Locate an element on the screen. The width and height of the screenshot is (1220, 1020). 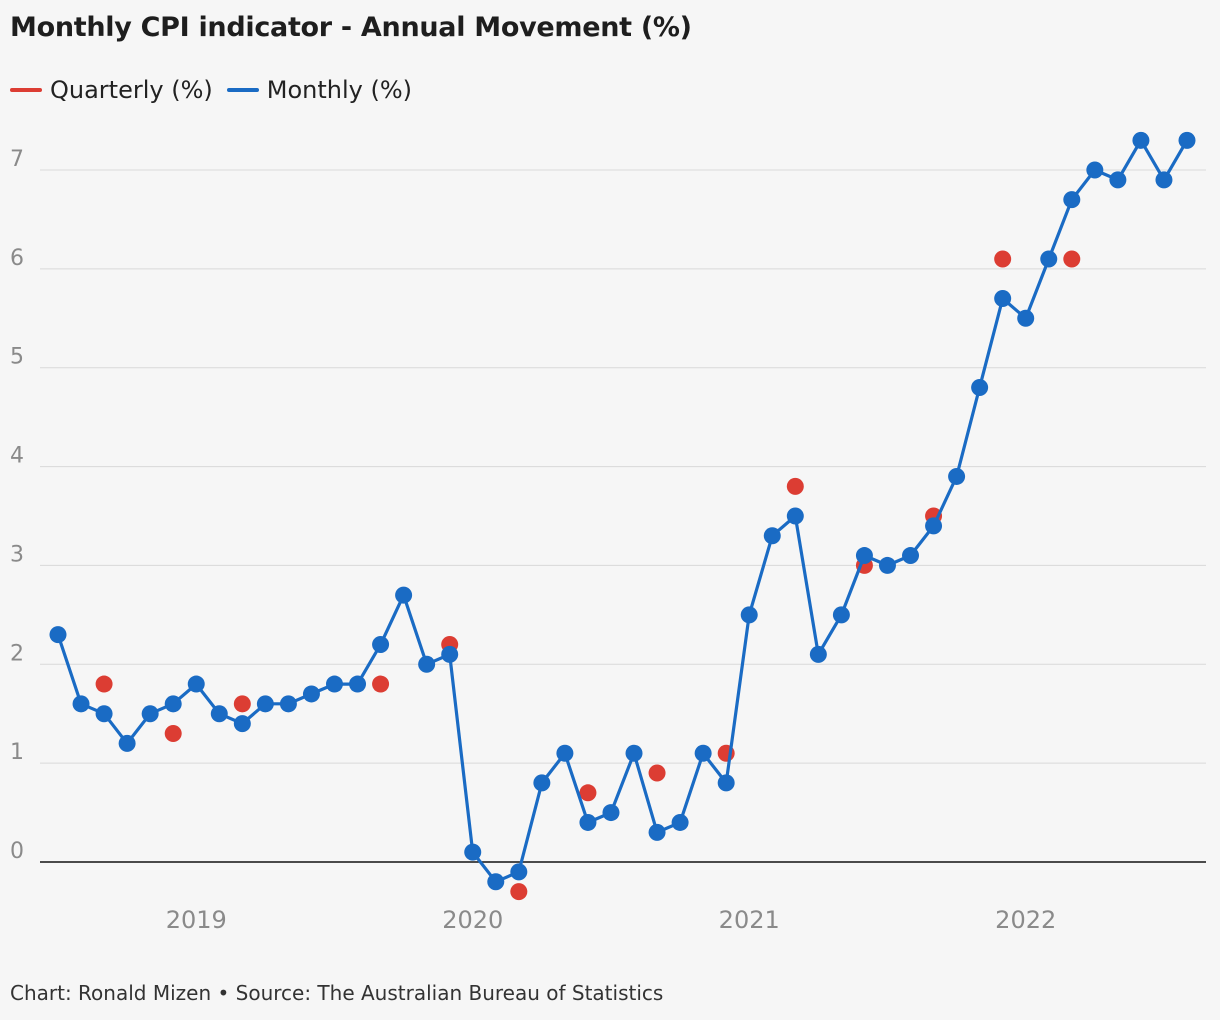
y-tick-label-2: 2 is located at coordinates (17, 653).